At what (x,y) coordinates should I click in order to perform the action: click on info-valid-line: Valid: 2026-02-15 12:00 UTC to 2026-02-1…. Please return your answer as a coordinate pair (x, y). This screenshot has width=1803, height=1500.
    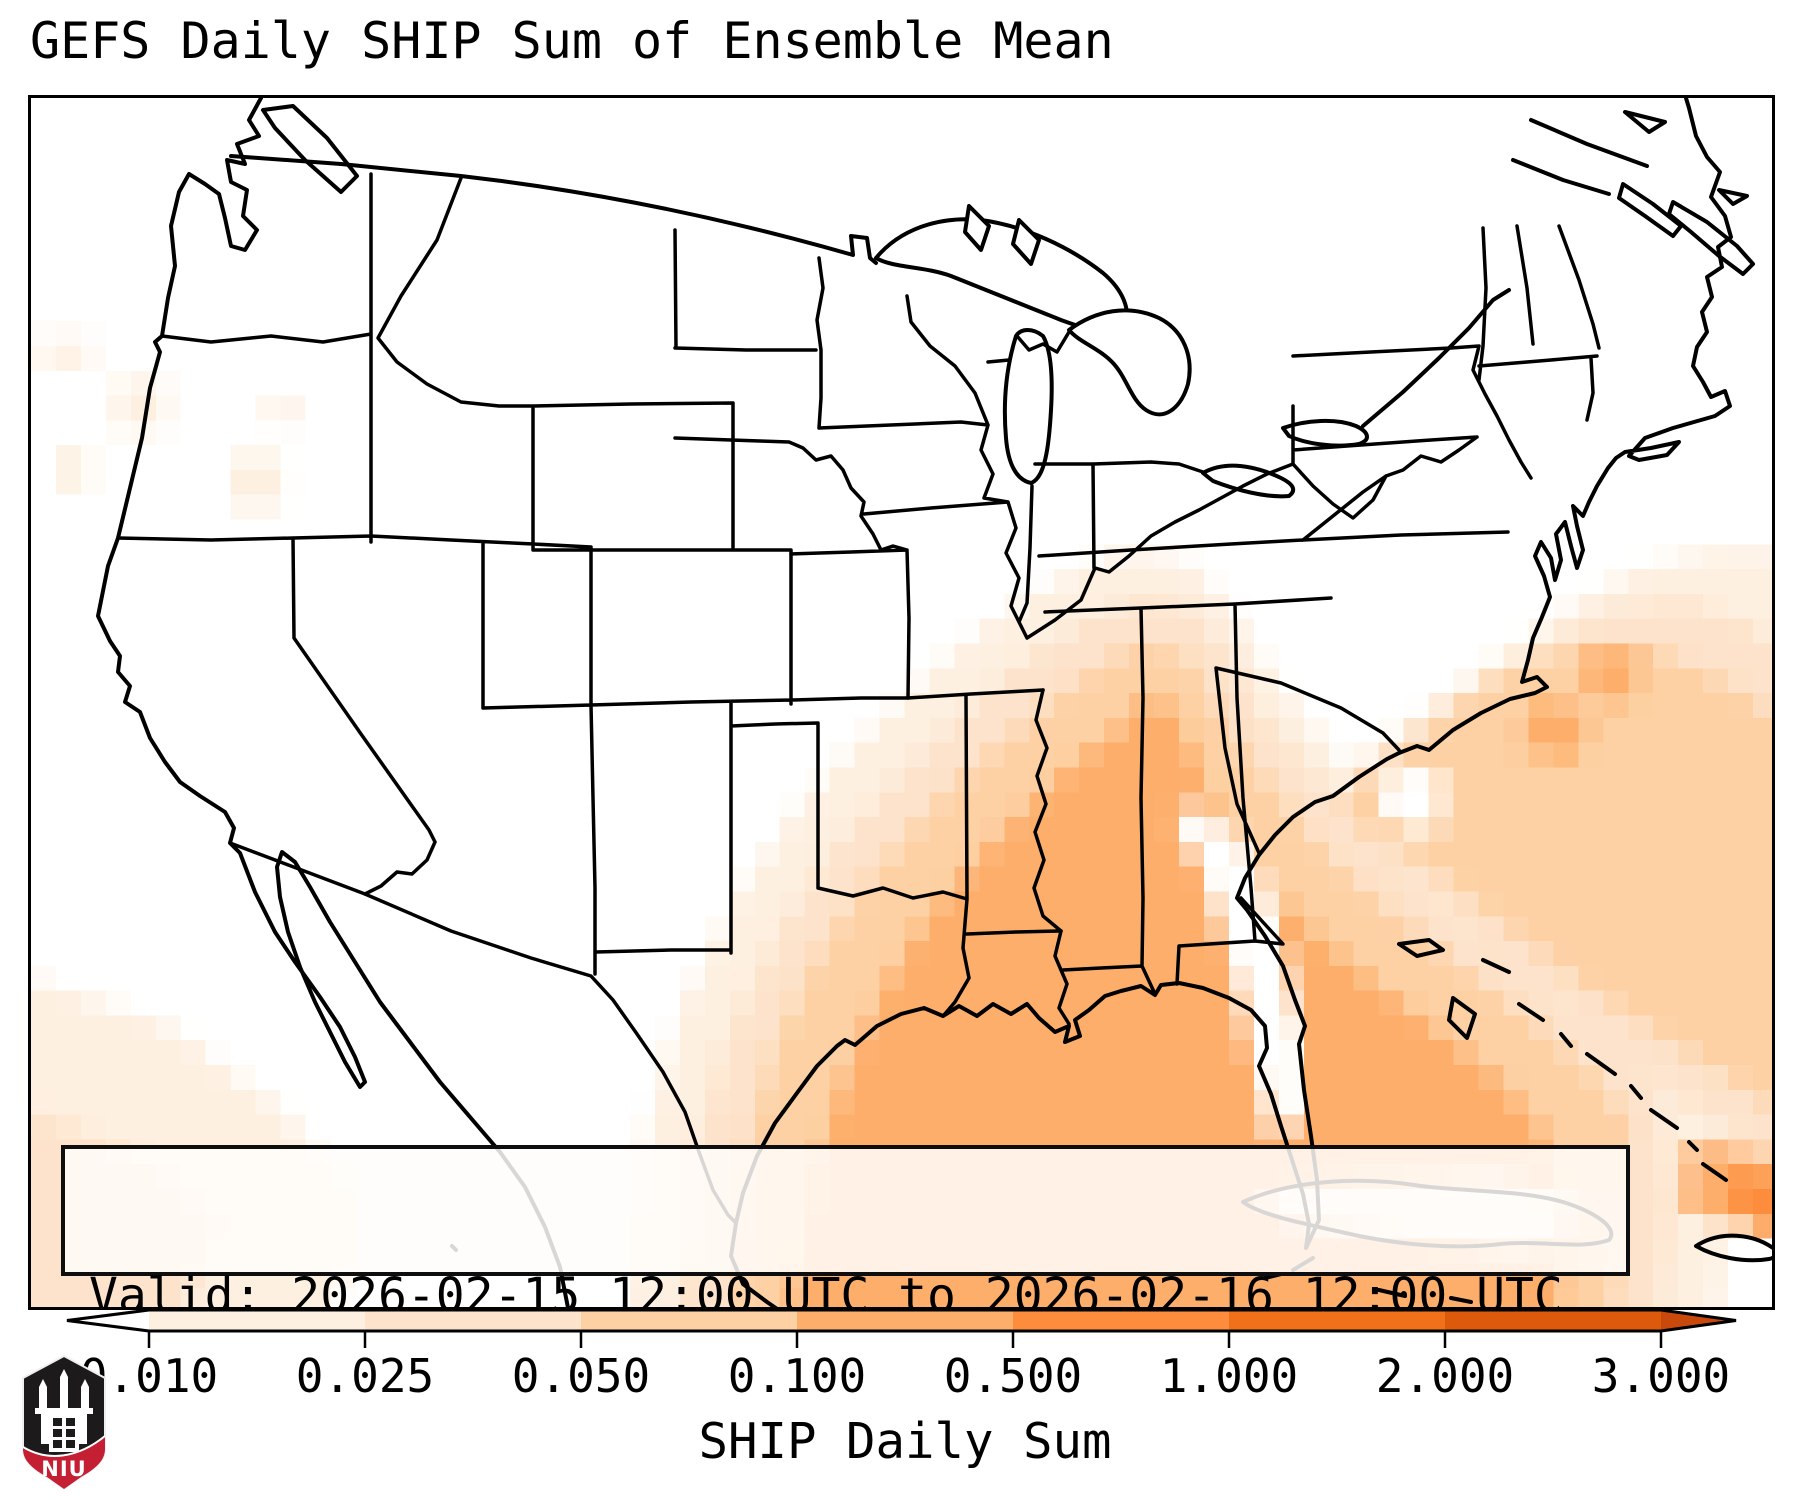
    Looking at the image, I should click on (826, 1289).